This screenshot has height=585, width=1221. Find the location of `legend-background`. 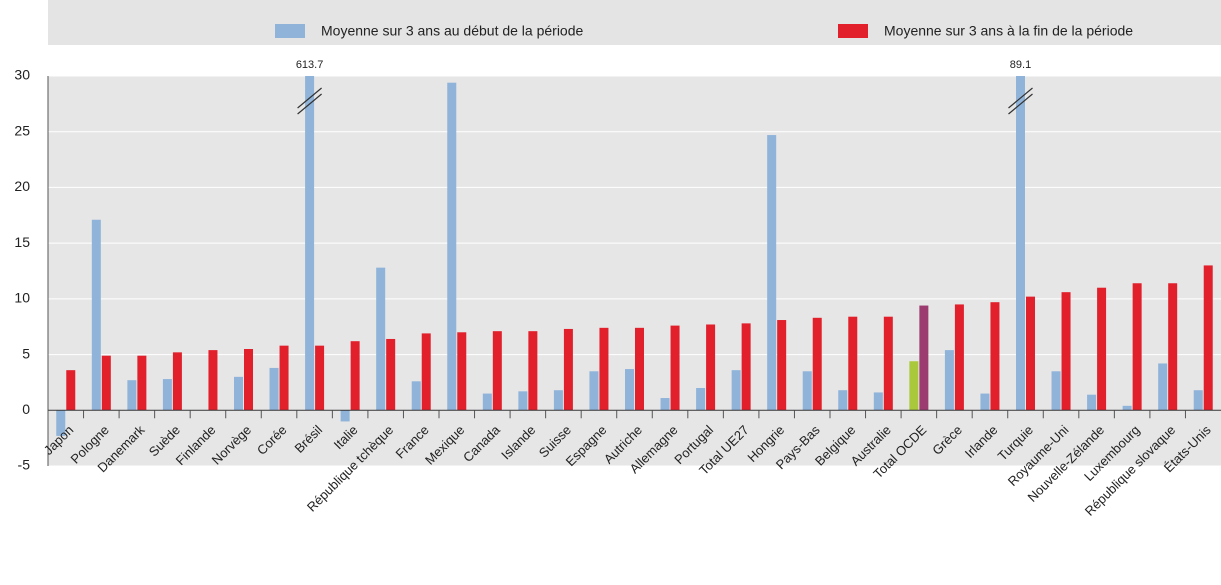

legend-background is located at coordinates (634, 22).